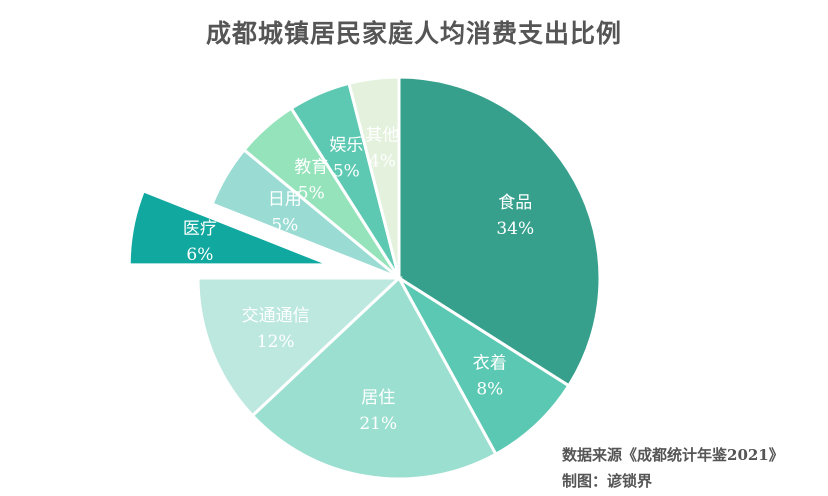 Image resolution: width=828 pixels, height=496 pixels. What do you see at coordinates (285, 199) in the screenshot?
I see `slice-name-label: 日用` at bounding box center [285, 199].